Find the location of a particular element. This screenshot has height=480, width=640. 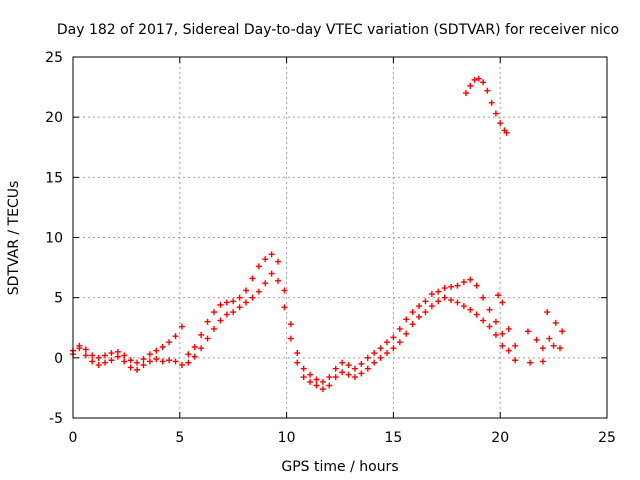

y-tick-label: 5 is located at coordinates (58, 299).